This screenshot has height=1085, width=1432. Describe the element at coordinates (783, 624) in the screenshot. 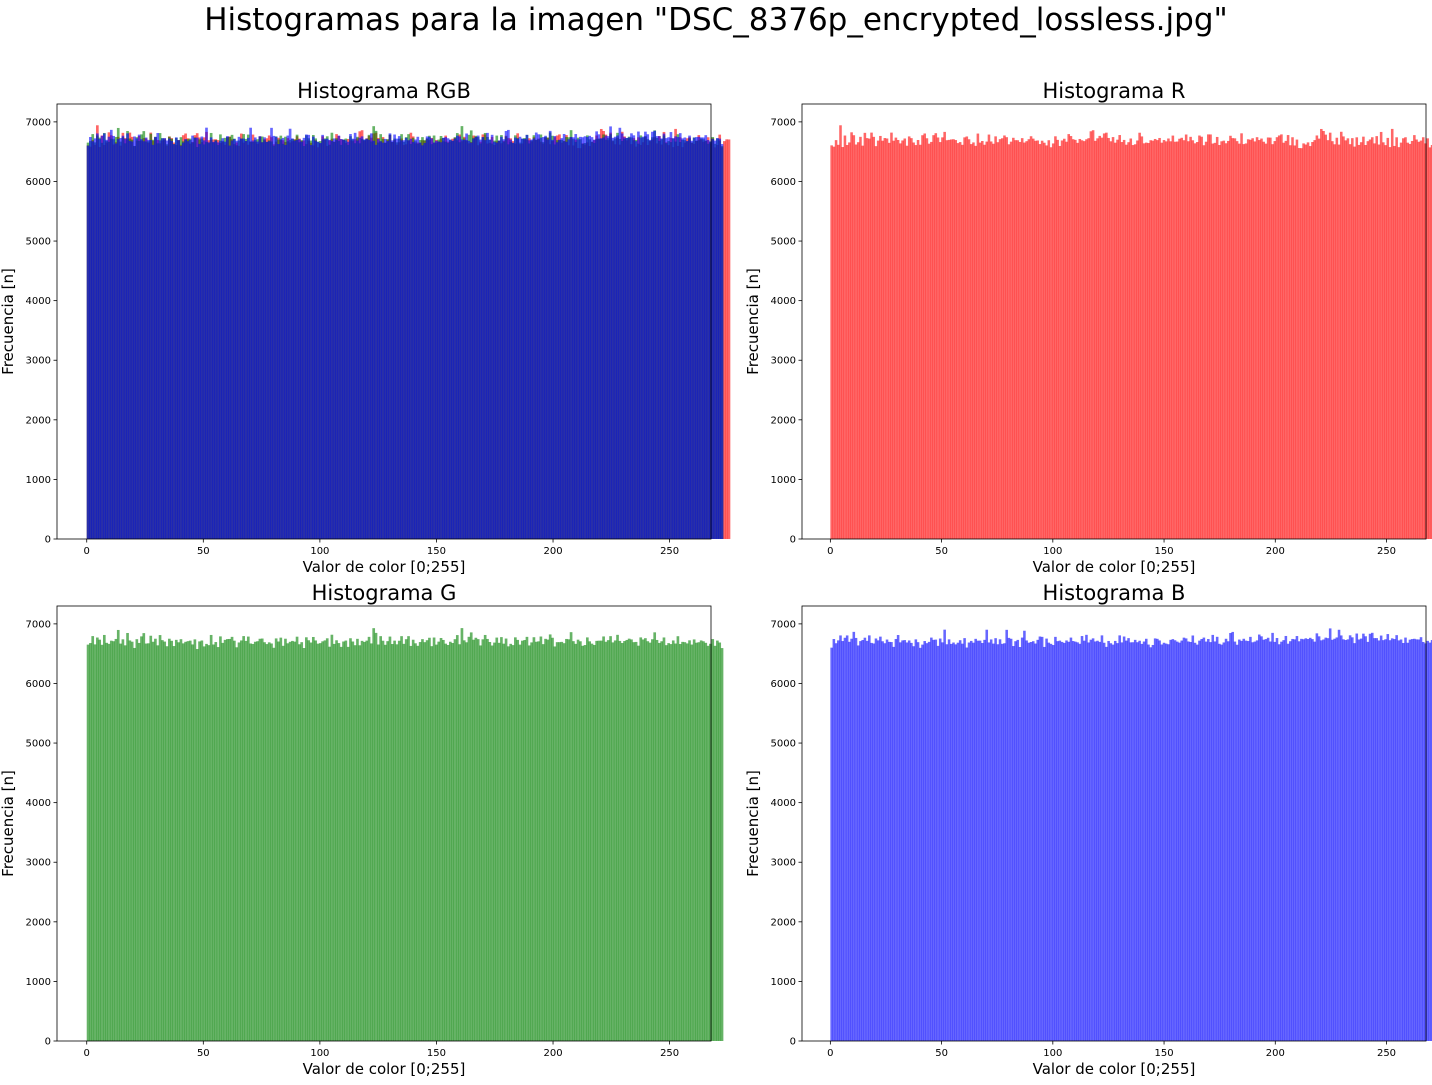

I see `y-tick-label: 7000` at that location.